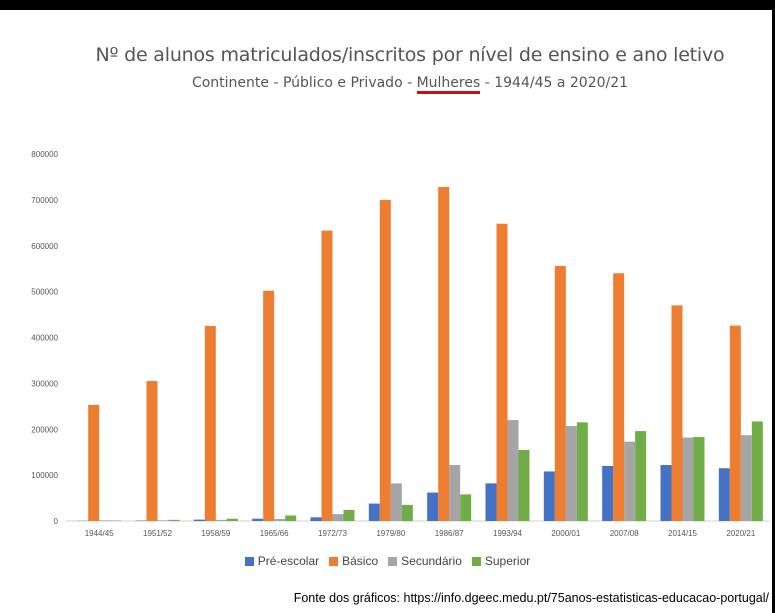  I want to click on y-tick-label: 600000, so click(44, 246).